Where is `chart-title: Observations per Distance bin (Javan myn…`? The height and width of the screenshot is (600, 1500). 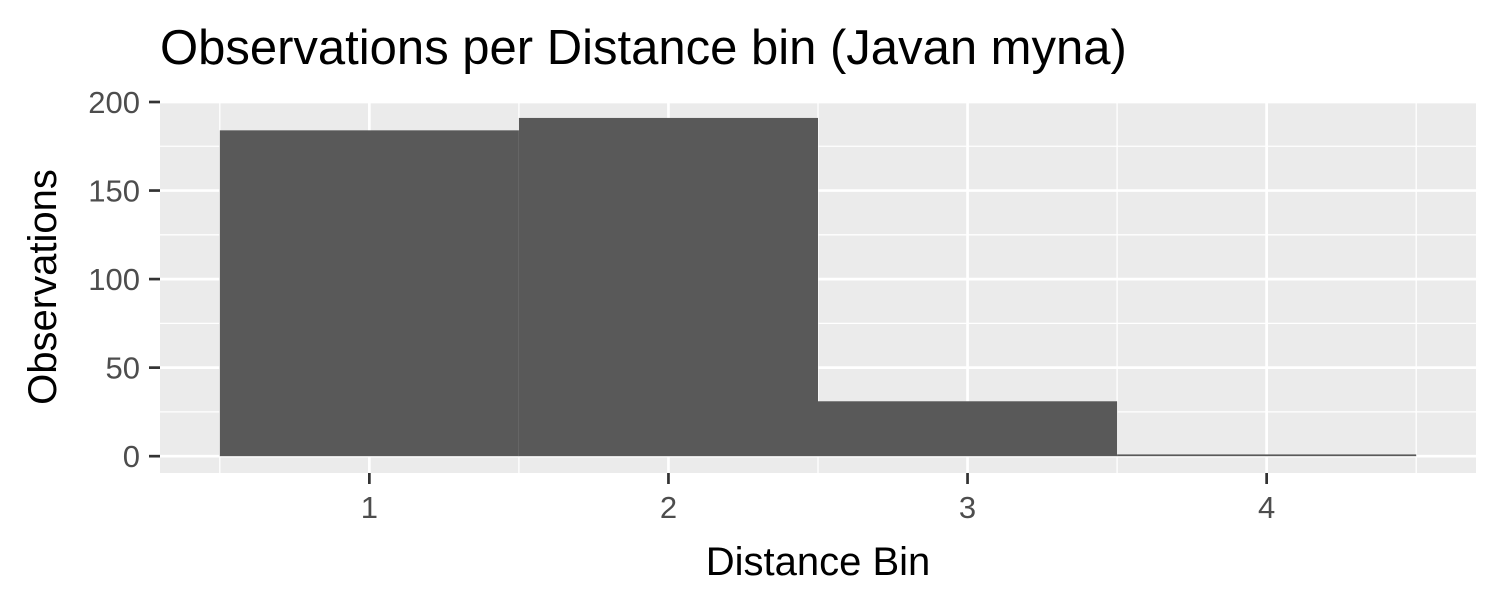
chart-title: Observations per Distance bin (Javan myn… is located at coordinates (643, 48).